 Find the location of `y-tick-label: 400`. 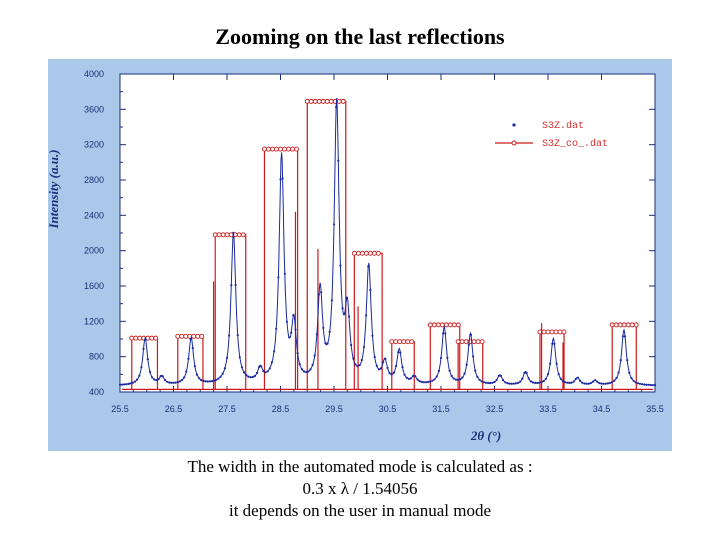

y-tick-label: 400 is located at coordinates (96, 392).